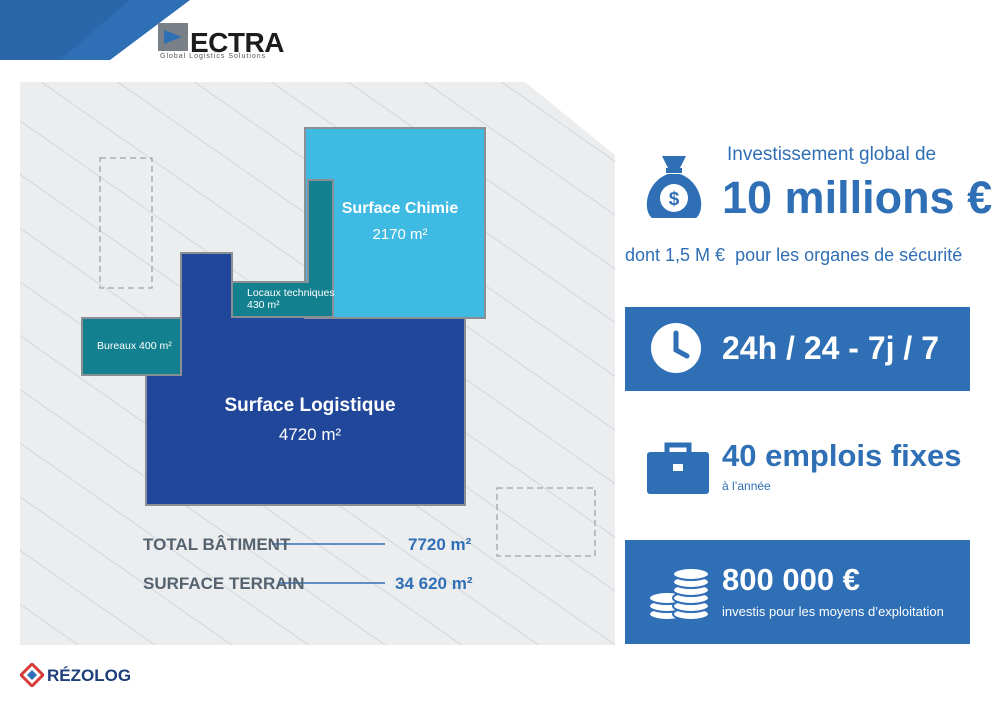 This screenshot has width=1000, height=706. I want to click on locaux-name: Locaux techniques, so click(291, 293).